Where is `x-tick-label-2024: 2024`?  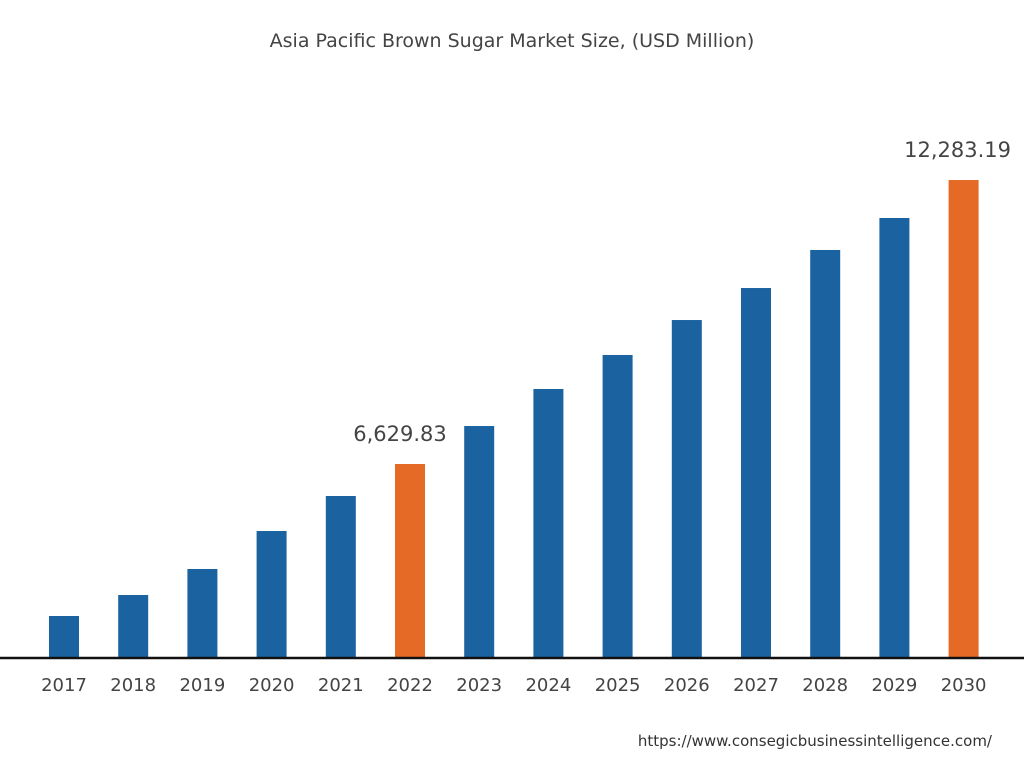
x-tick-label-2024: 2024 is located at coordinates (548, 685).